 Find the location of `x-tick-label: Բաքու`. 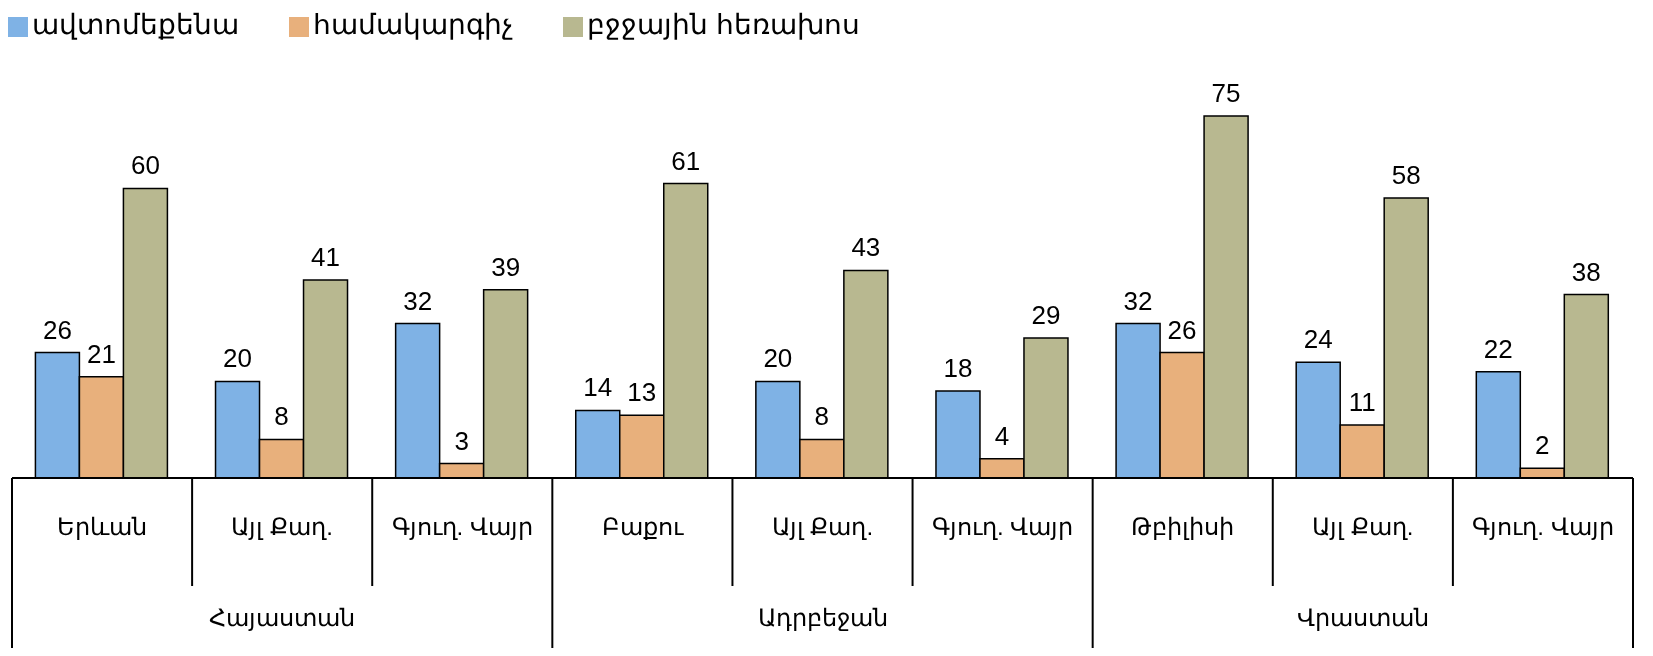

x-tick-label: Բաքու is located at coordinates (642, 527).